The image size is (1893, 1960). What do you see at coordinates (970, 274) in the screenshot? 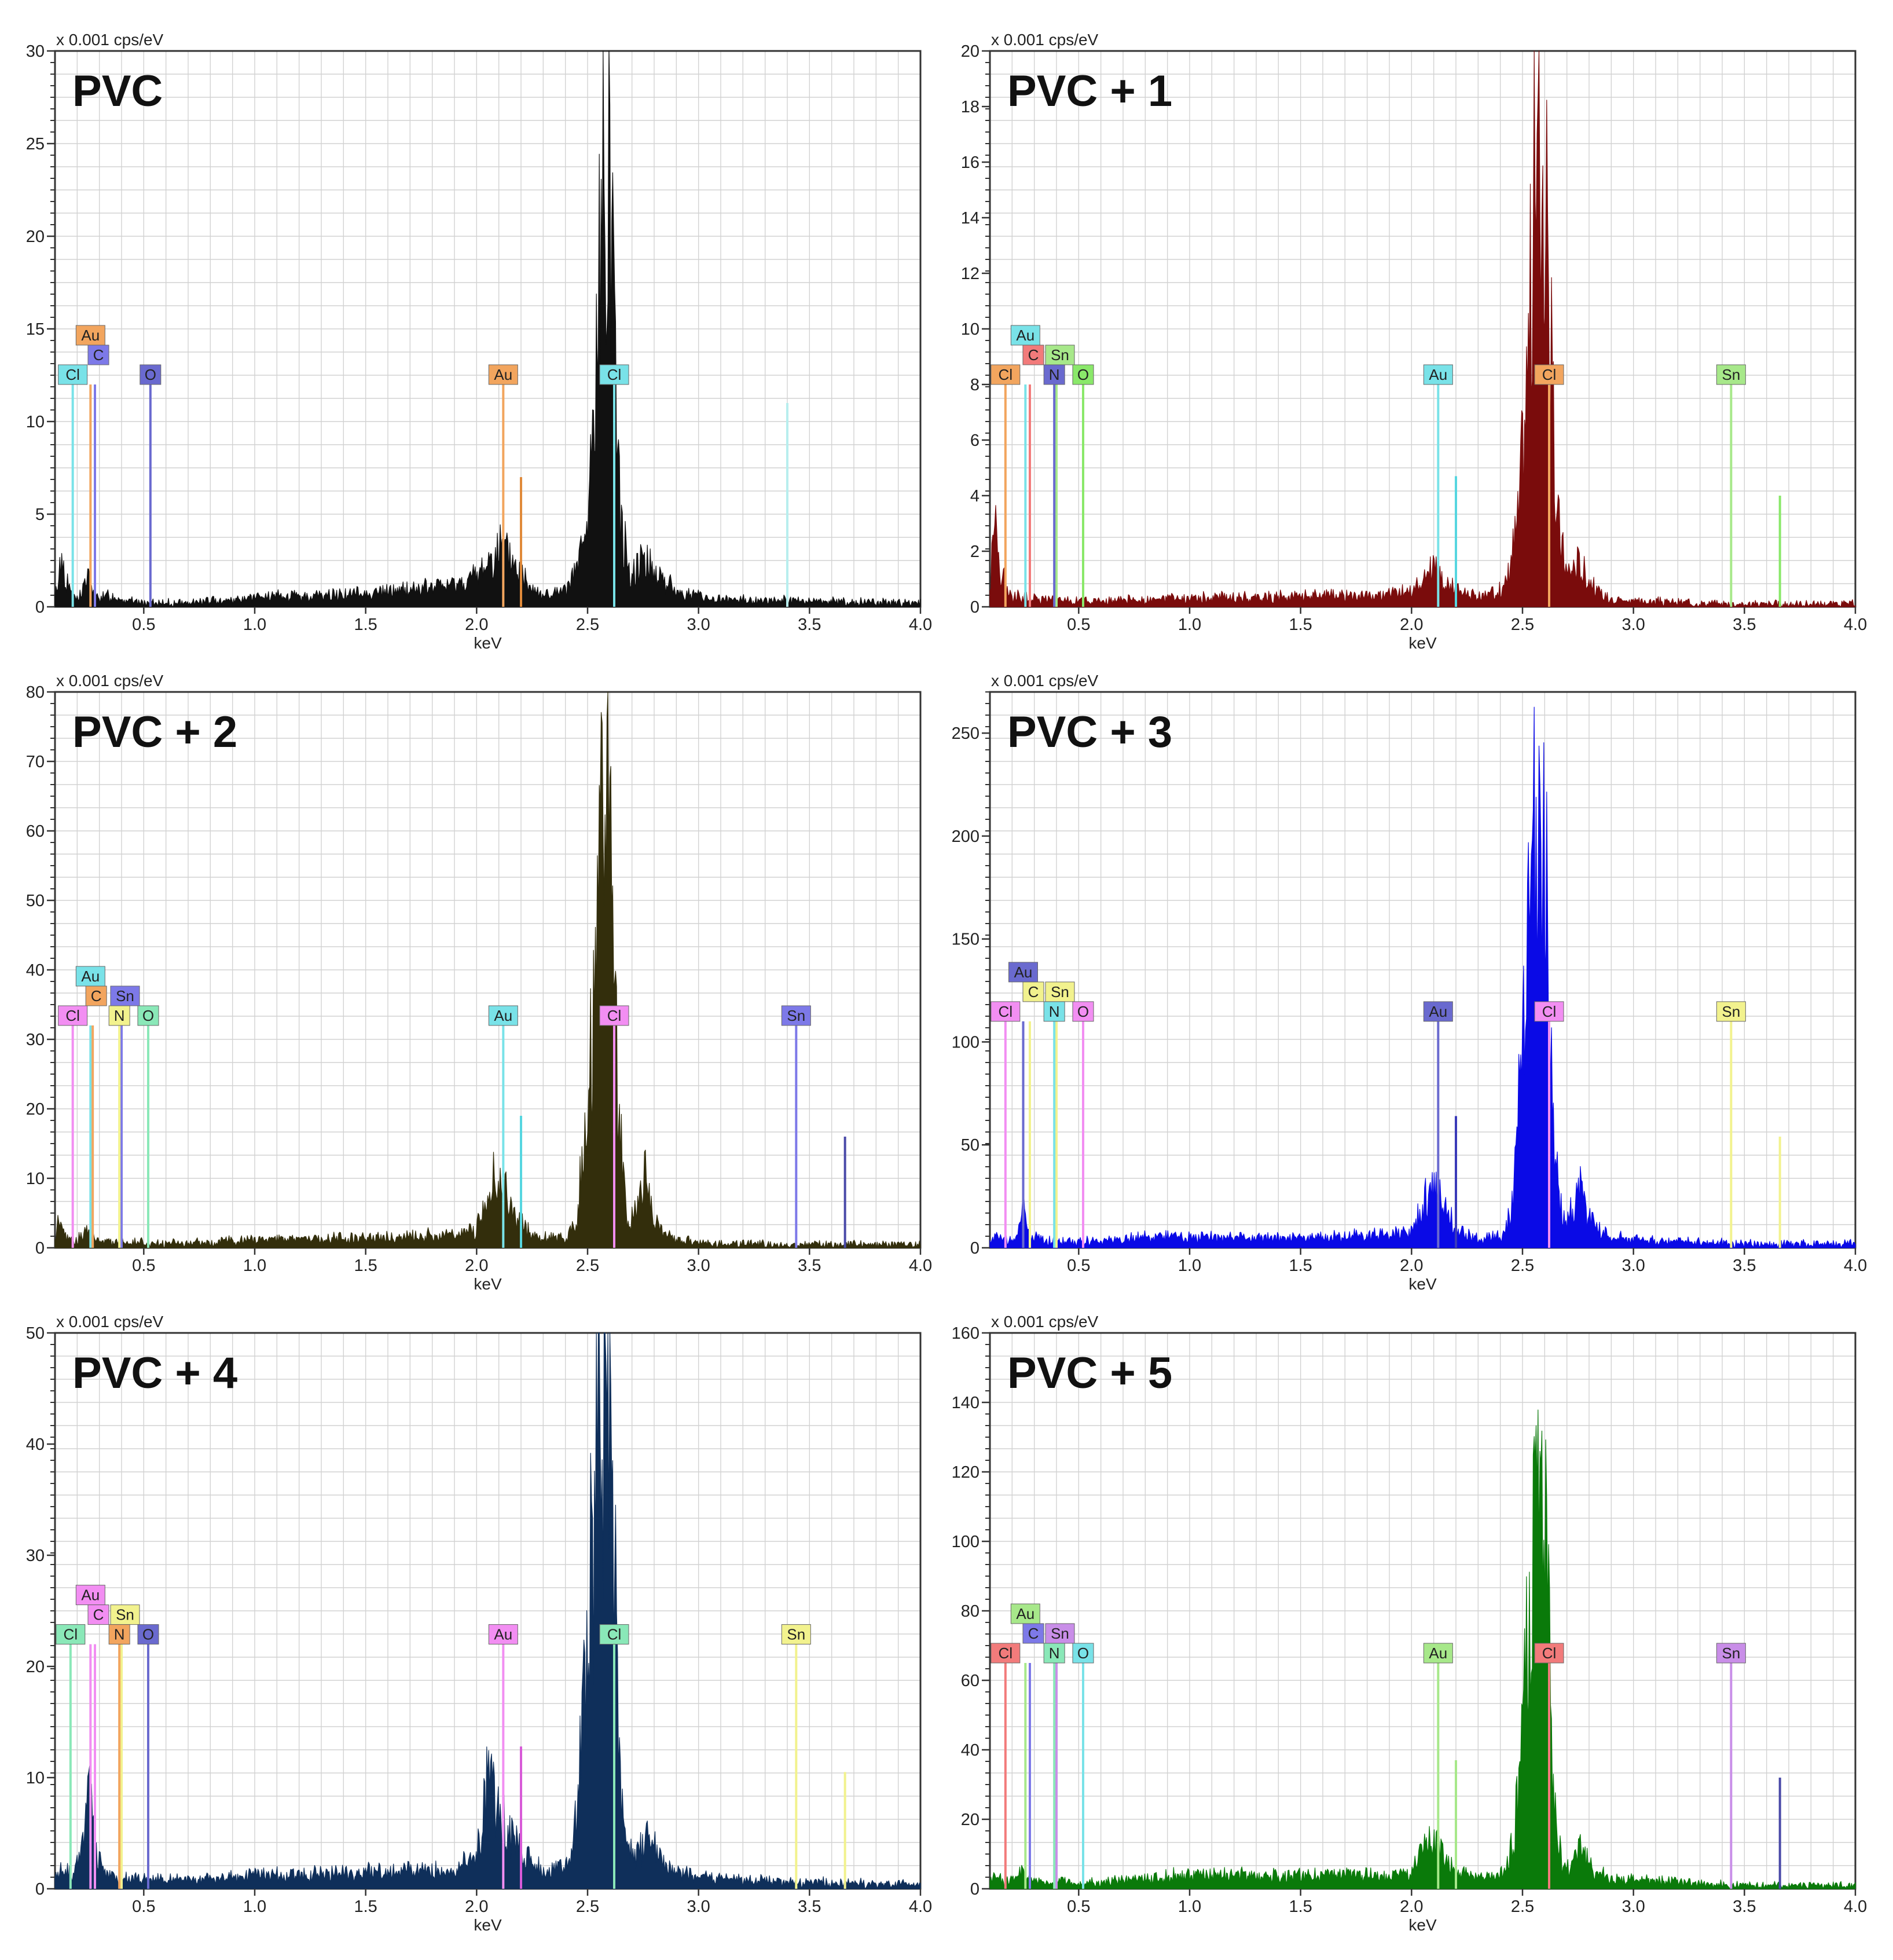
I see `y-tick-label: 12` at bounding box center [970, 274].